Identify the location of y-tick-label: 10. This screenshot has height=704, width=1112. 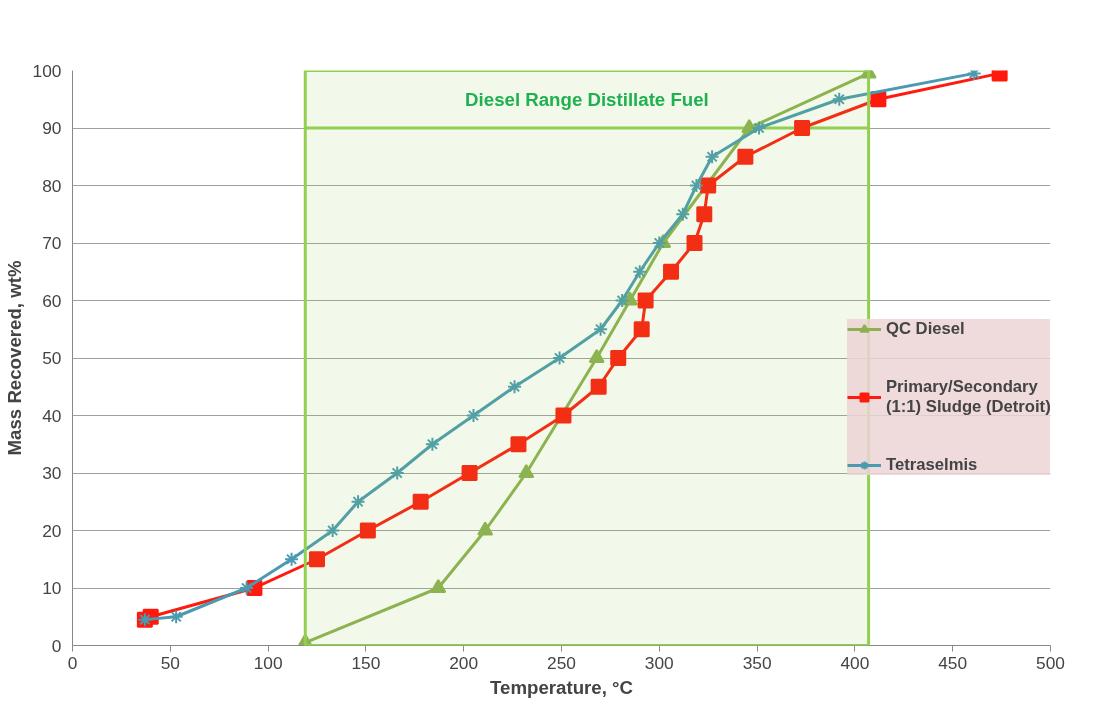
(52, 588).